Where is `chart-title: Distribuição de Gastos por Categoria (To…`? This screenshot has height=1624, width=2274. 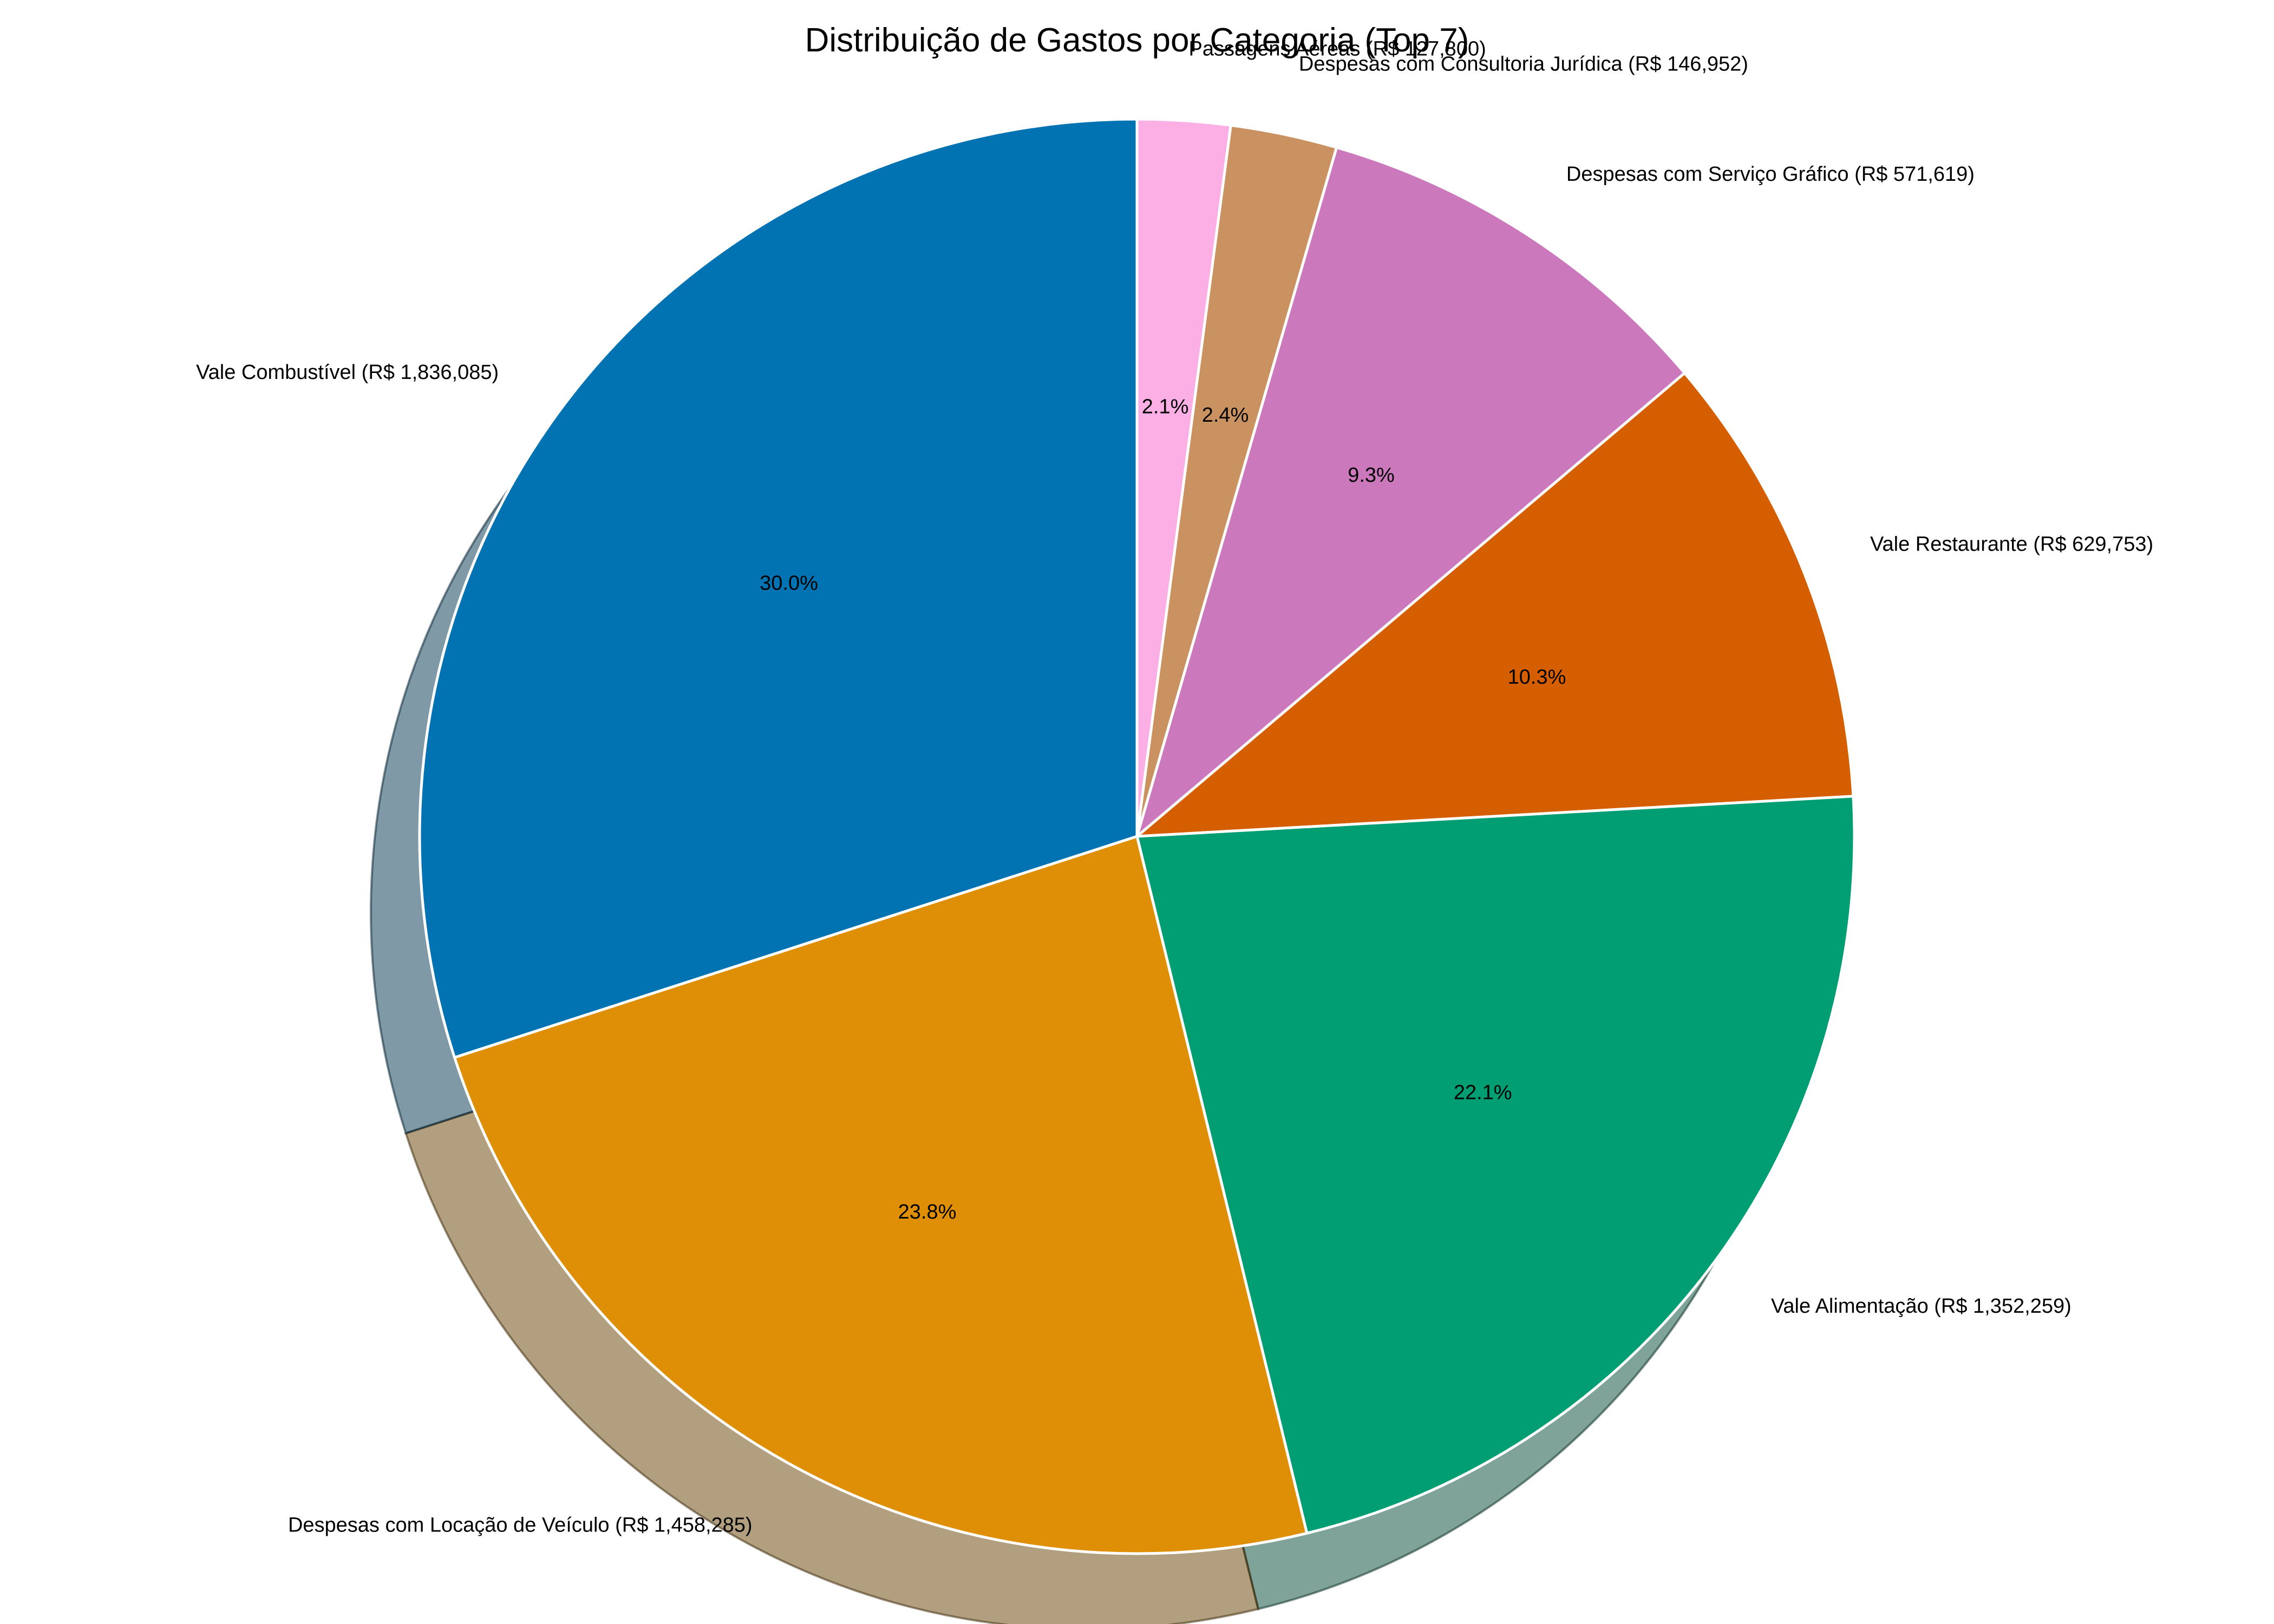 chart-title: Distribuição de Gastos por Categoria (To… is located at coordinates (1137, 41).